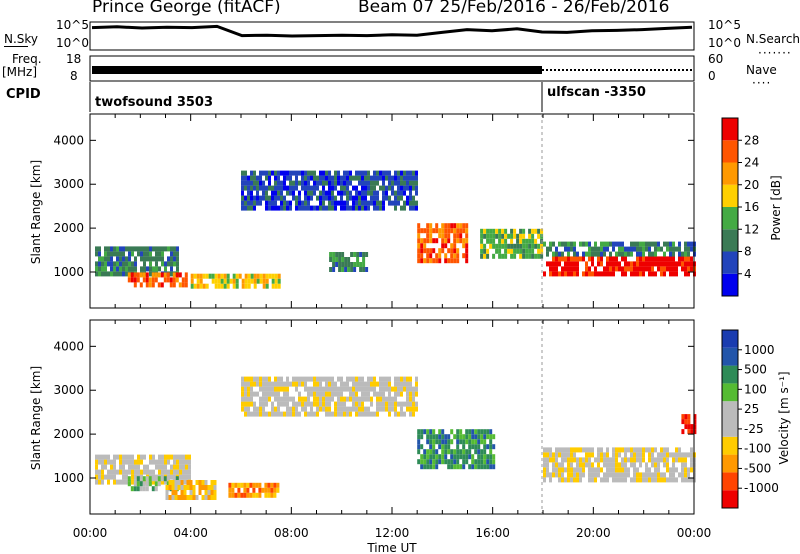  Describe the element at coordinates (68, 272) in the screenshot. I see `power-ytick-label: 1000` at that location.